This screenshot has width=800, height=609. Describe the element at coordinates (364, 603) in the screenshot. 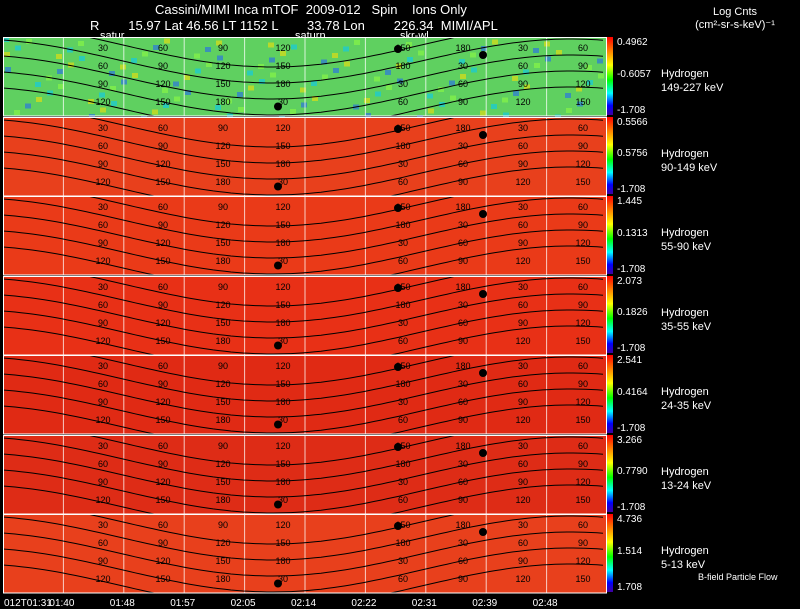

I see `time-tick-label: 02:22` at that location.